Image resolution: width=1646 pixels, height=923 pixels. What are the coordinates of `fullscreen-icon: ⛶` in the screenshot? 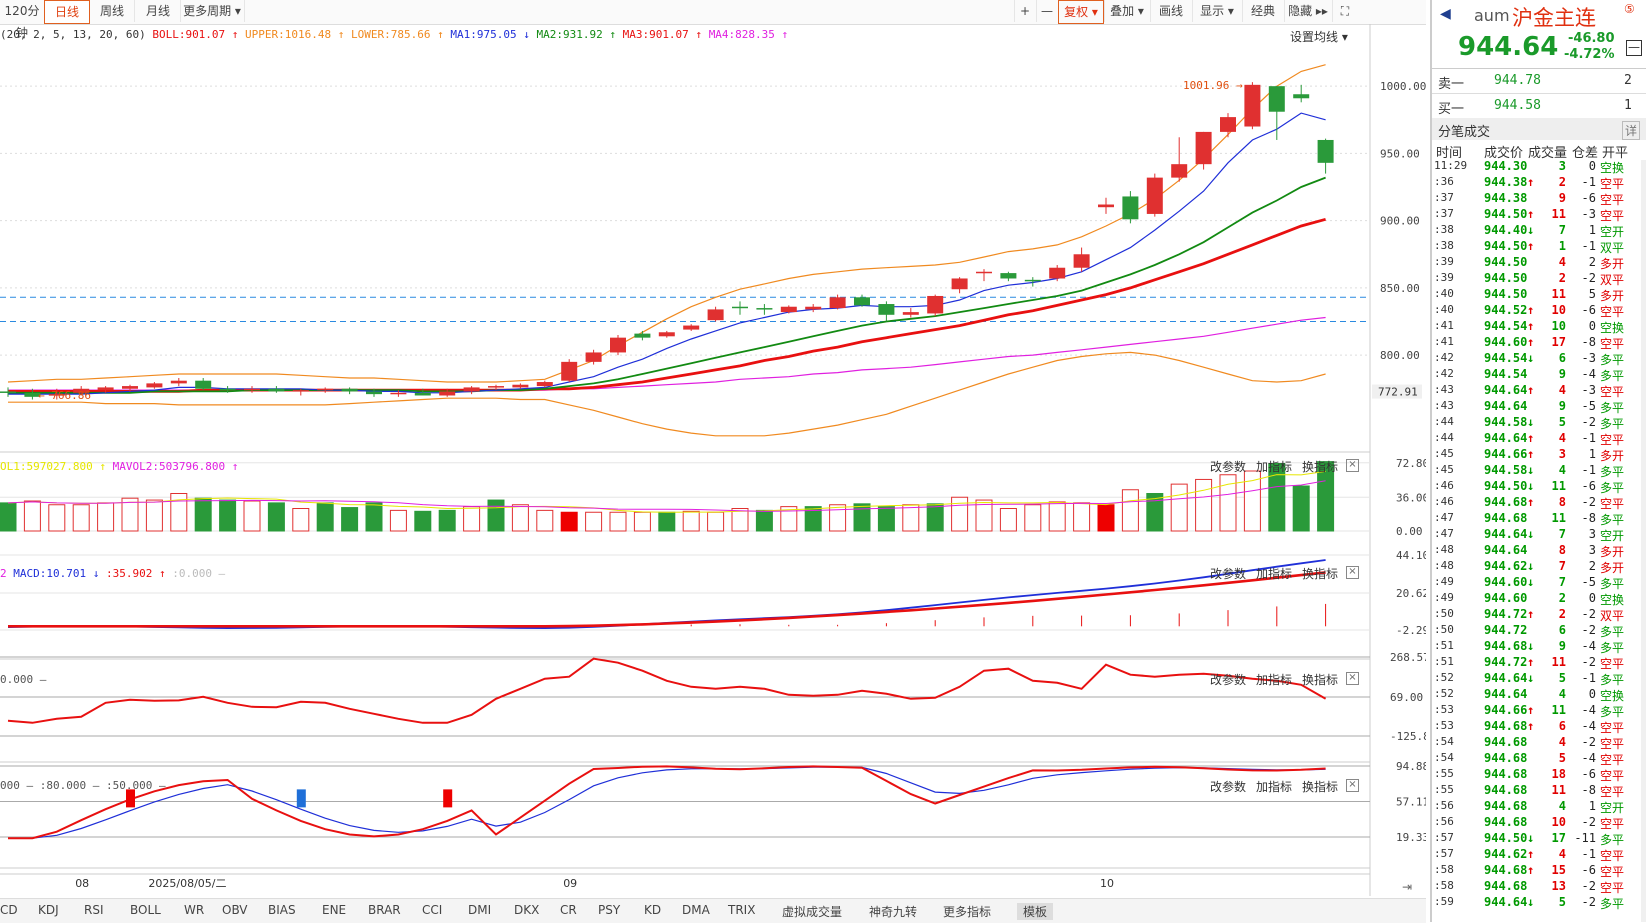 It's located at (1344, 11).